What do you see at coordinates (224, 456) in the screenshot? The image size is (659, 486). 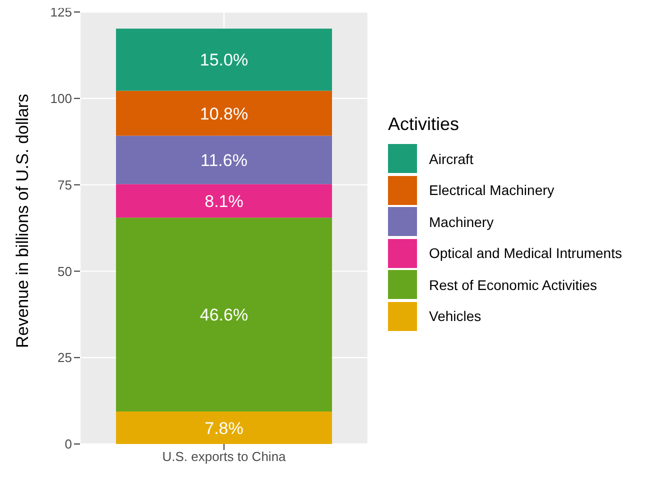 I see `x-tick-label: U.S. exports to China` at bounding box center [224, 456].